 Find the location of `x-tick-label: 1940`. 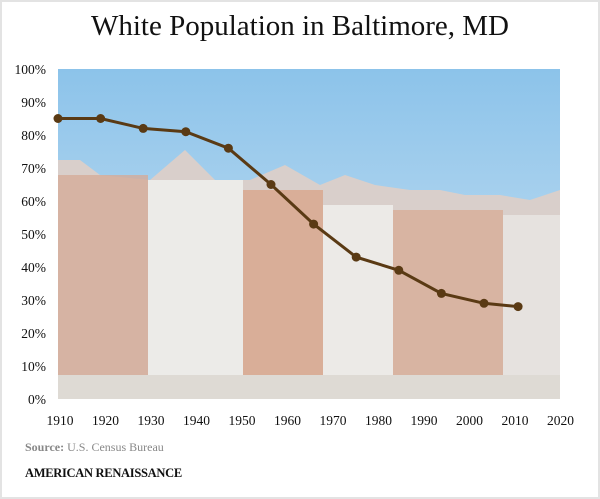

x-tick-label: 1940 is located at coordinates (196, 420).